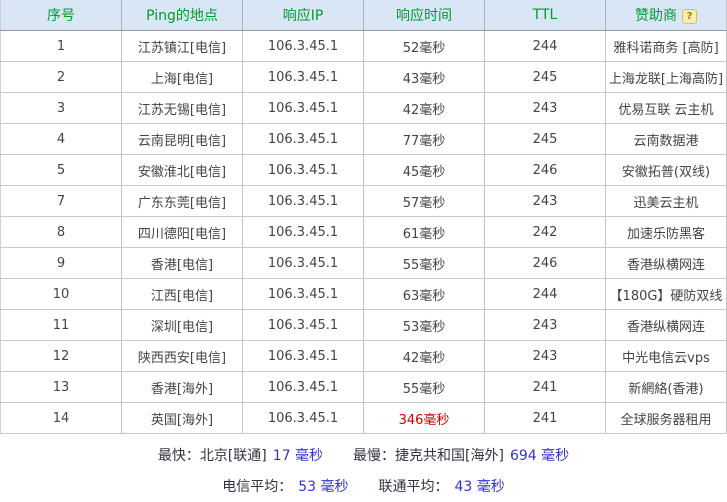 Image resolution: width=727 pixels, height=502 pixels. I want to click on table-row: 8 四川德阳[电信] 106.3.45.1 61毫秒 242 加速乐防黑客, so click(363, 232).